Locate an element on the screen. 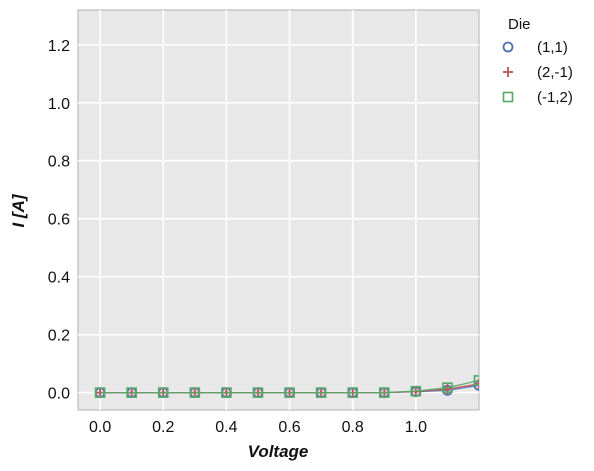 This screenshot has width=594, height=471. y-axis-label: I [A] is located at coordinates (18, 210).